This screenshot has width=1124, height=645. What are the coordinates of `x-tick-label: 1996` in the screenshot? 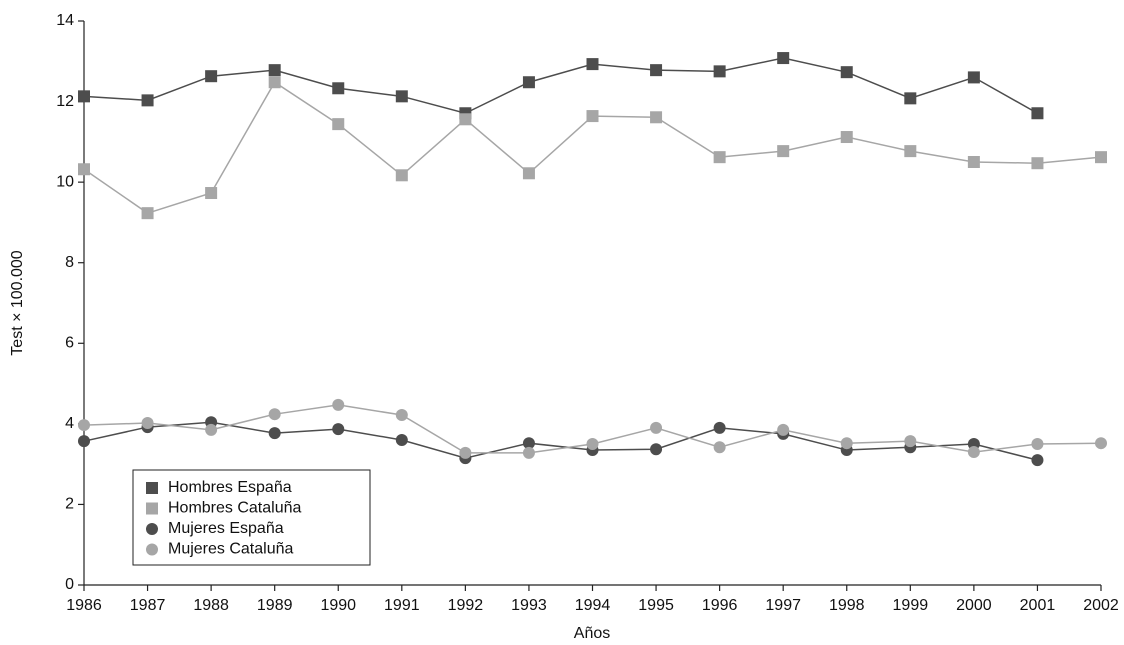 It's located at (720, 605).